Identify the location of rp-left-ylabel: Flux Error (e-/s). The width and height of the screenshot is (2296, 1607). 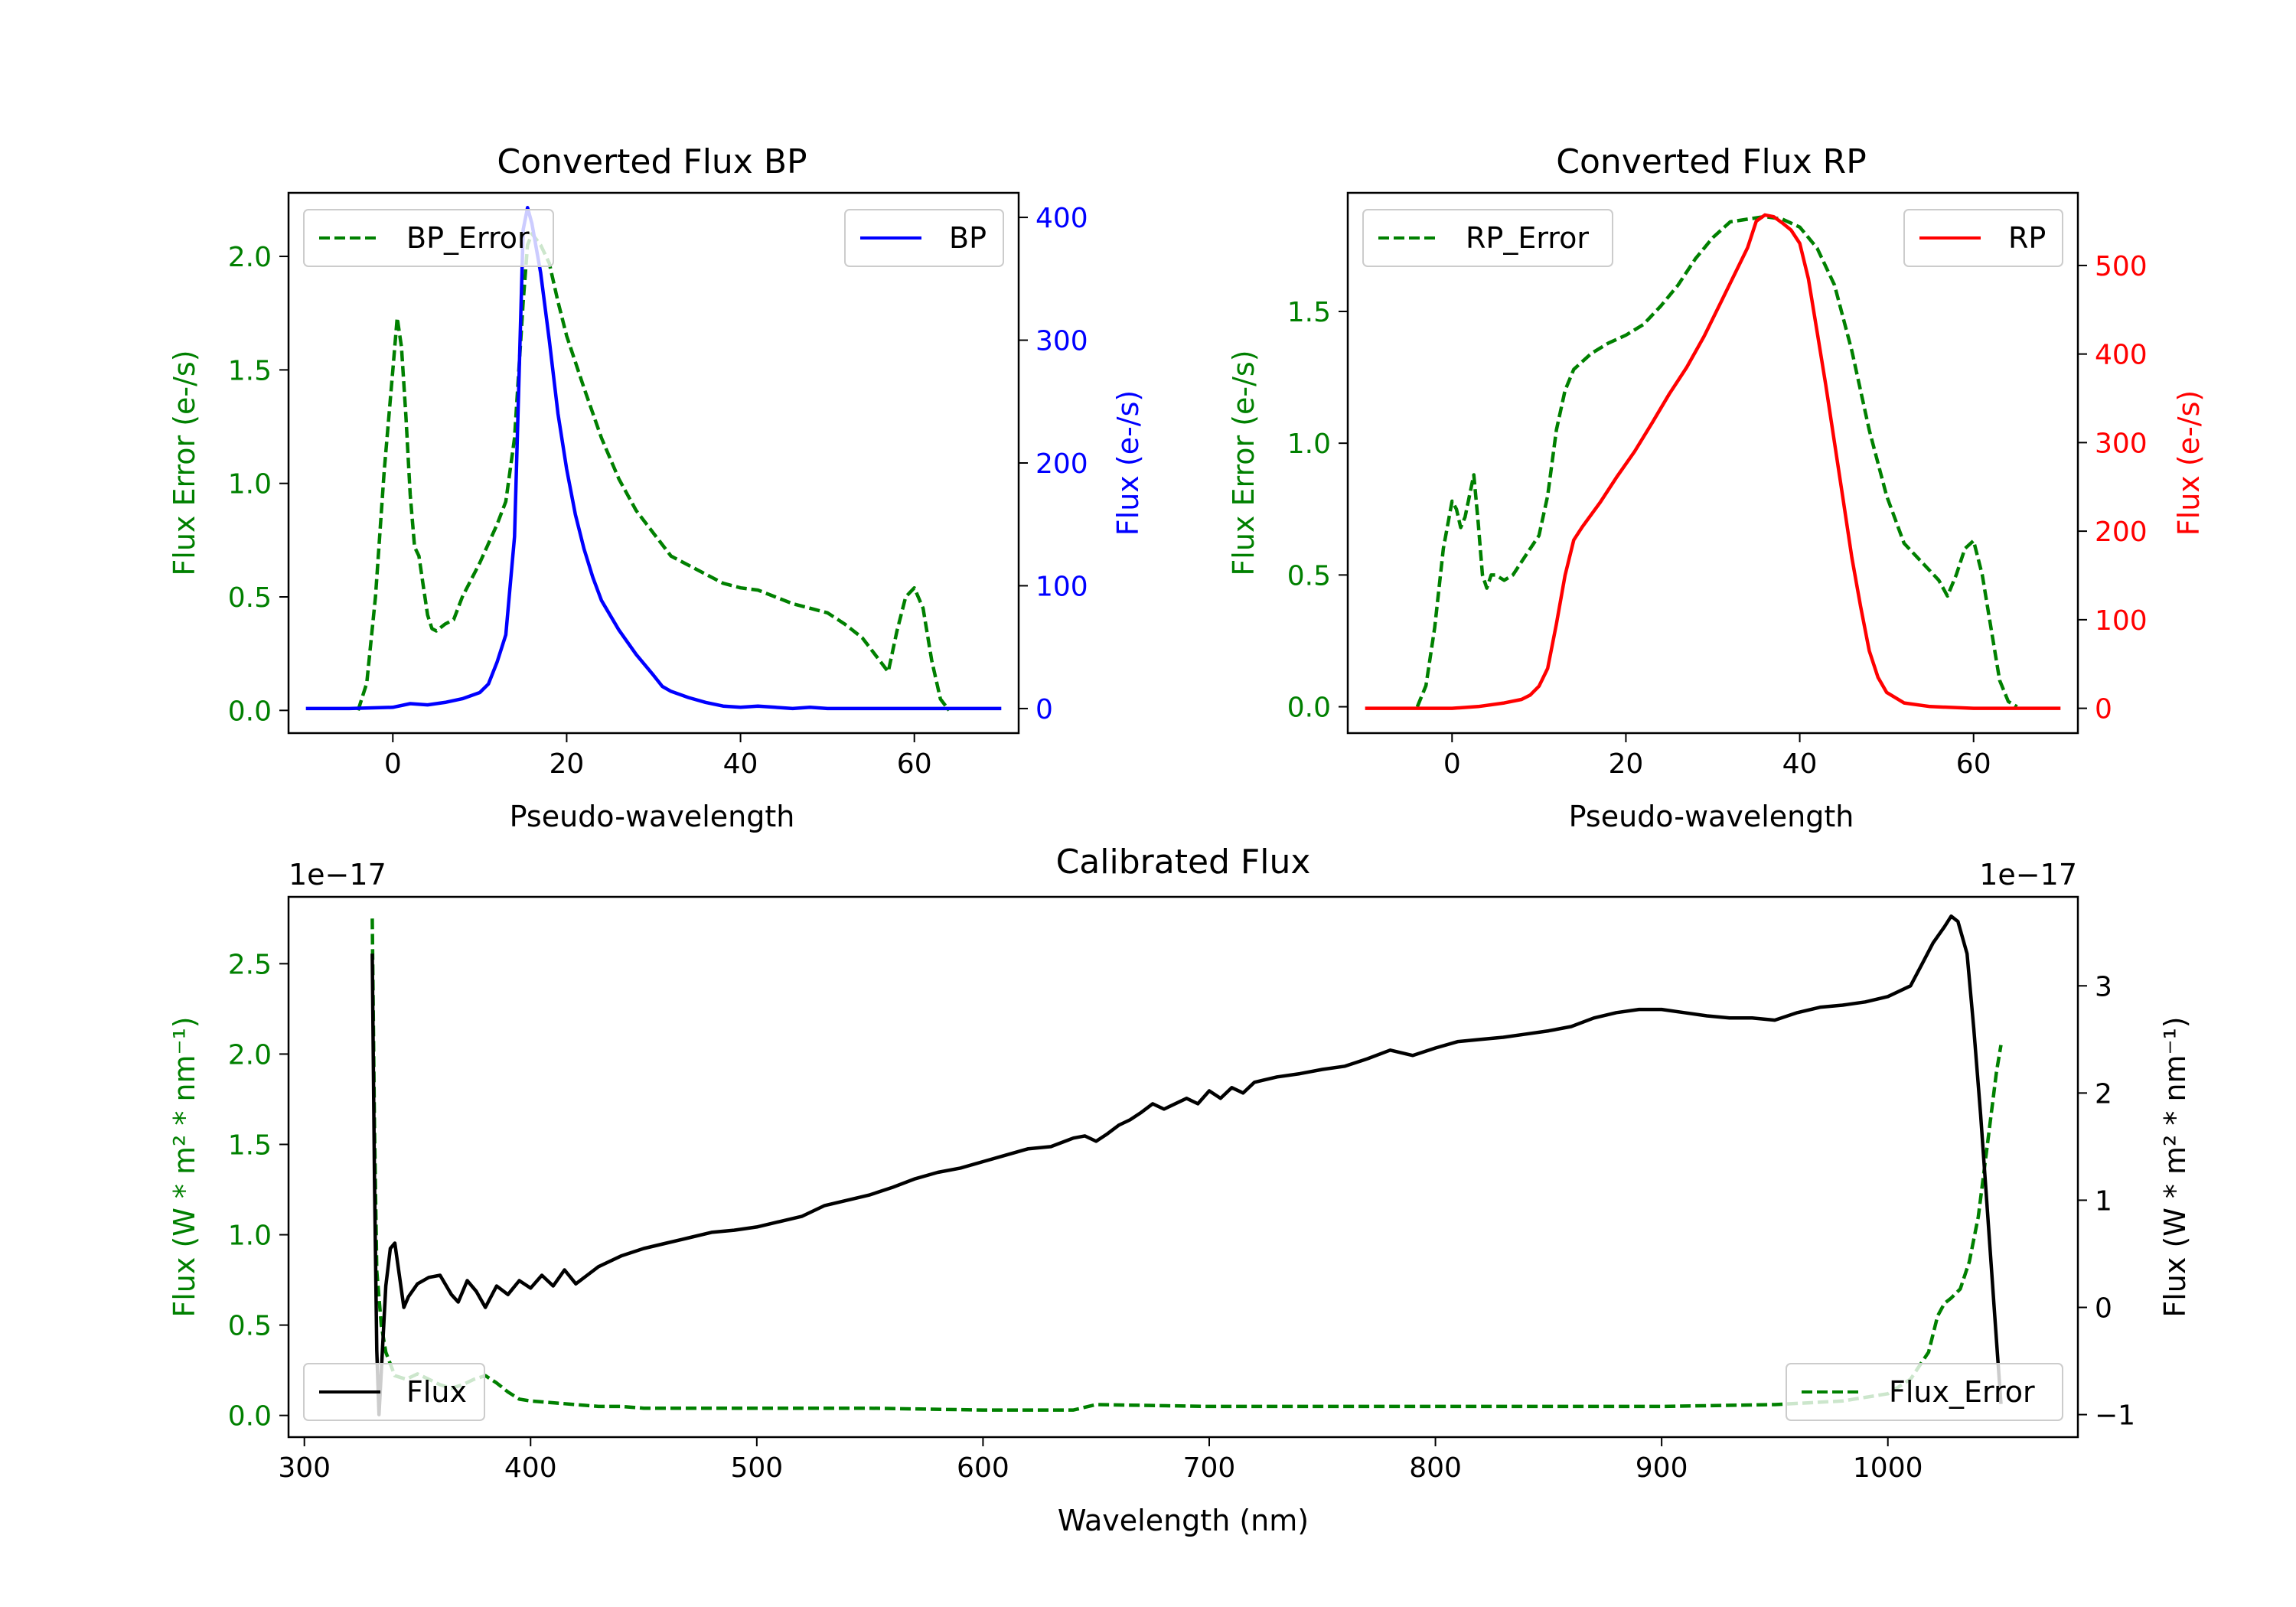
(1244, 463).